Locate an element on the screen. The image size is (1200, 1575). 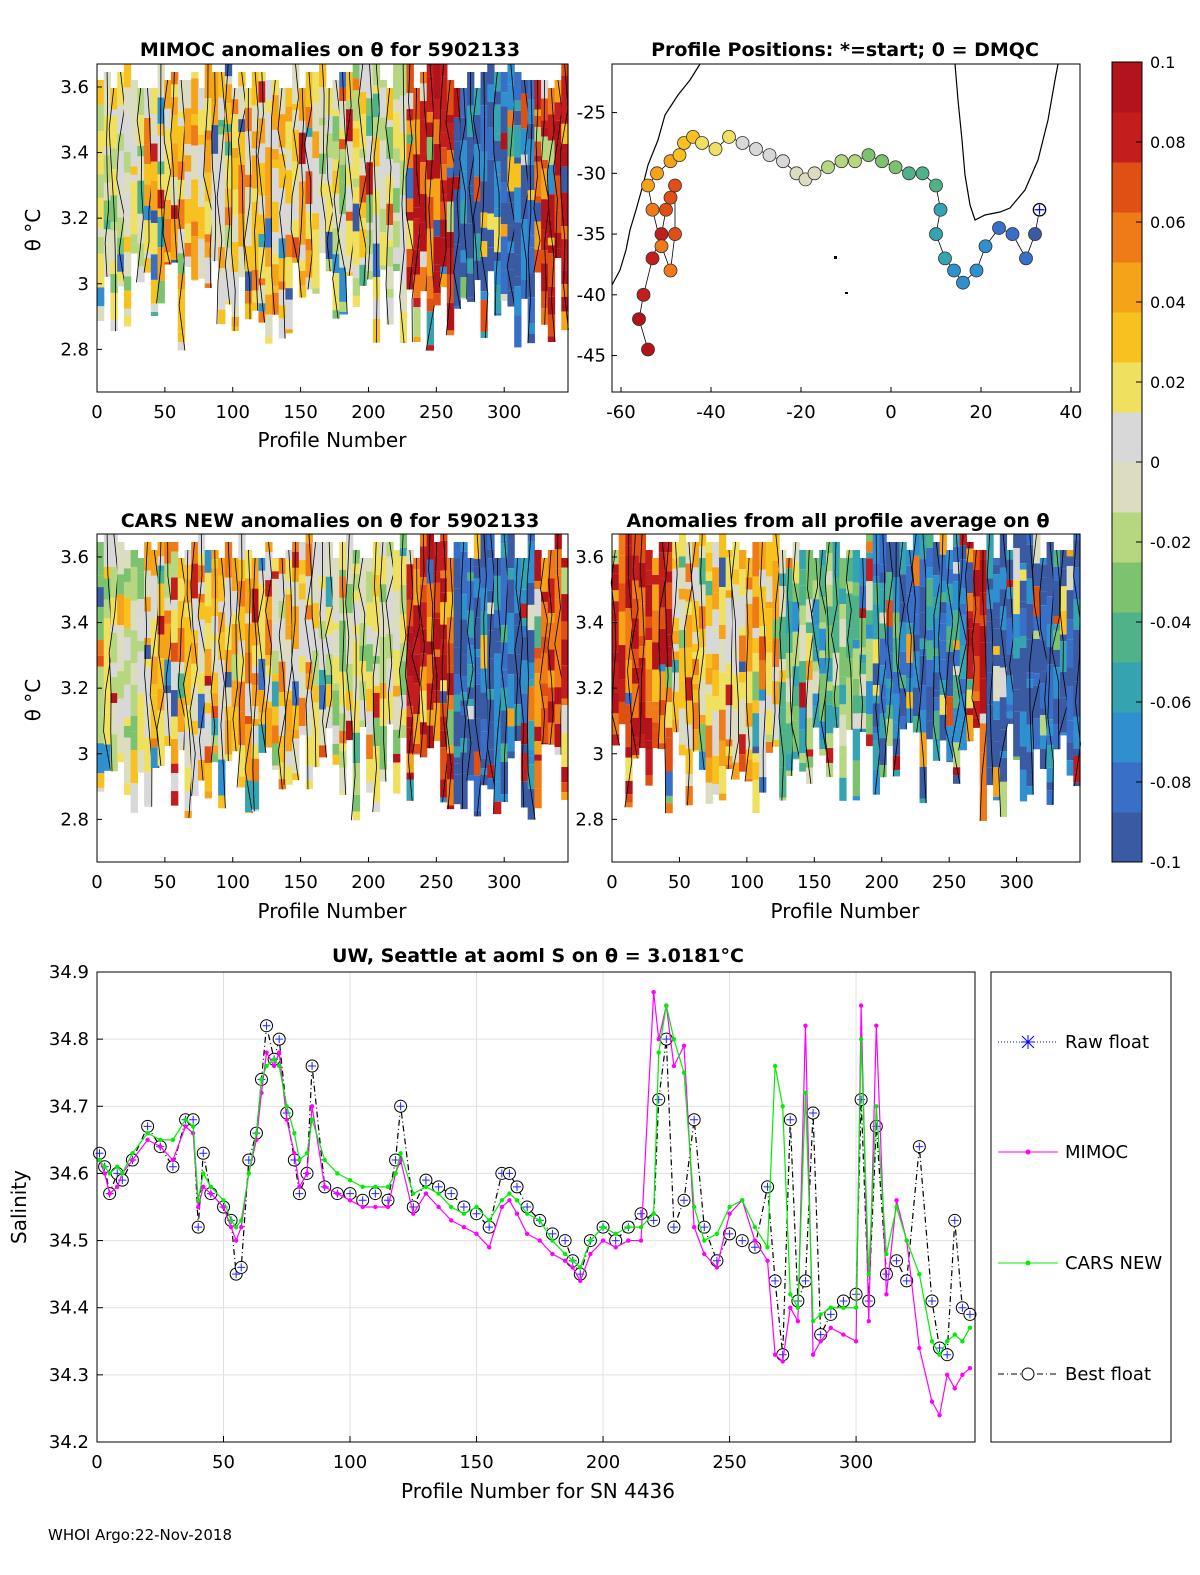
y-tick-label: 2.8 is located at coordinates (74, 819).